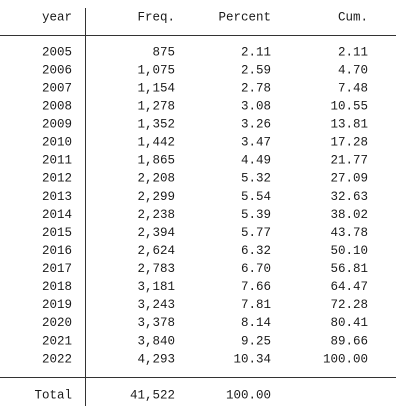  I want to click on cell: 50.10, so click(349, 251).